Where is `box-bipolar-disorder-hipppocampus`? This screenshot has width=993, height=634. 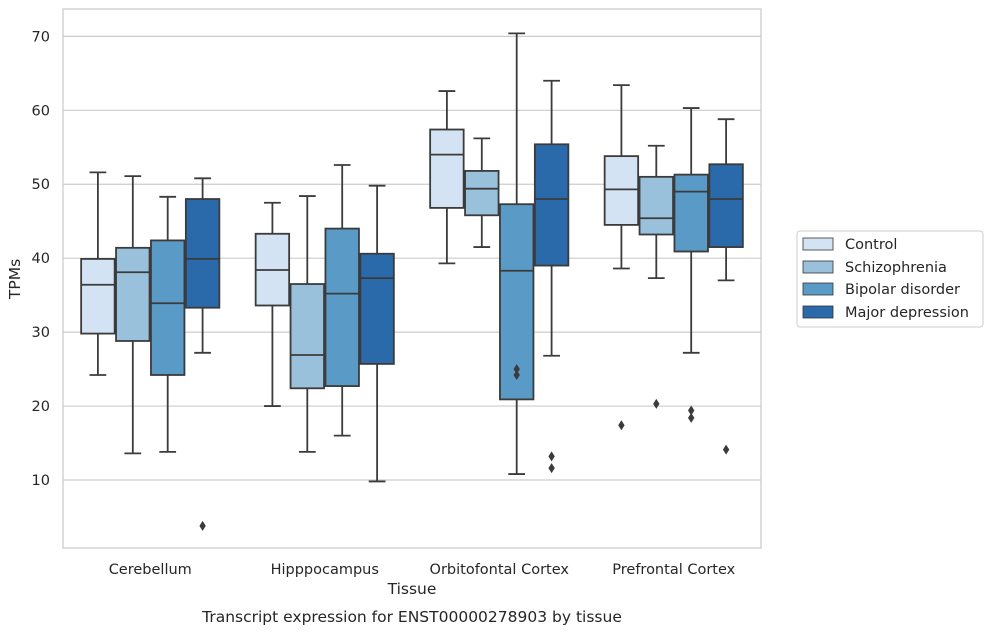 box-bipolar-disorder-hipppocampus is located at coordinates (342, 300).